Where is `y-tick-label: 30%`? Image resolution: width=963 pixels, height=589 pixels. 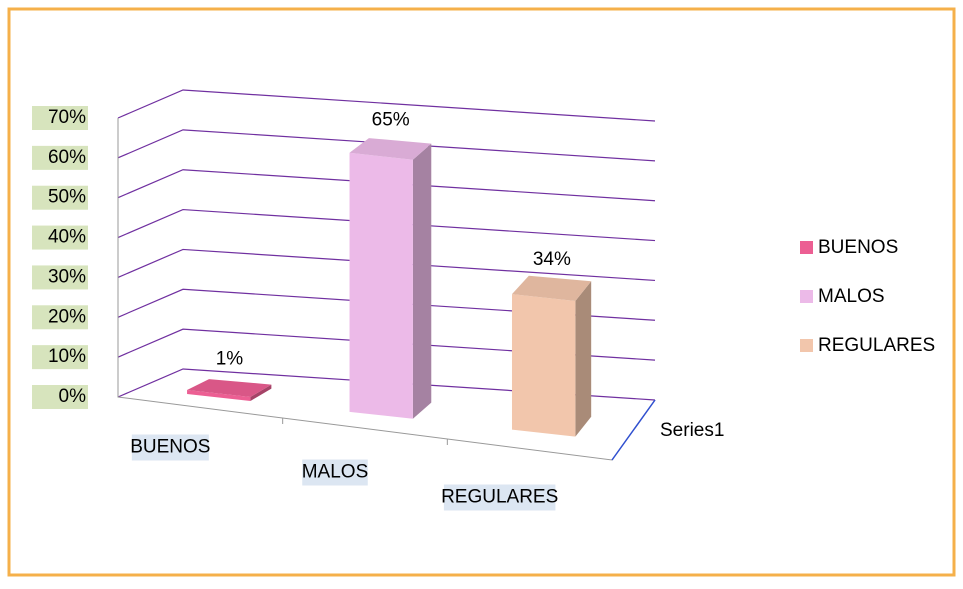
y-tick-label: 30% is located at coordinates (67, 276).